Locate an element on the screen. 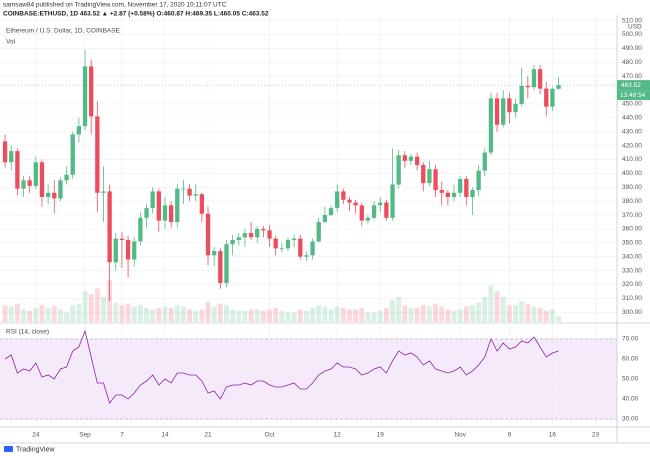 This screenshot has width=650, height=456. x-tick-label: 16 is located at coordinates (553, 435).